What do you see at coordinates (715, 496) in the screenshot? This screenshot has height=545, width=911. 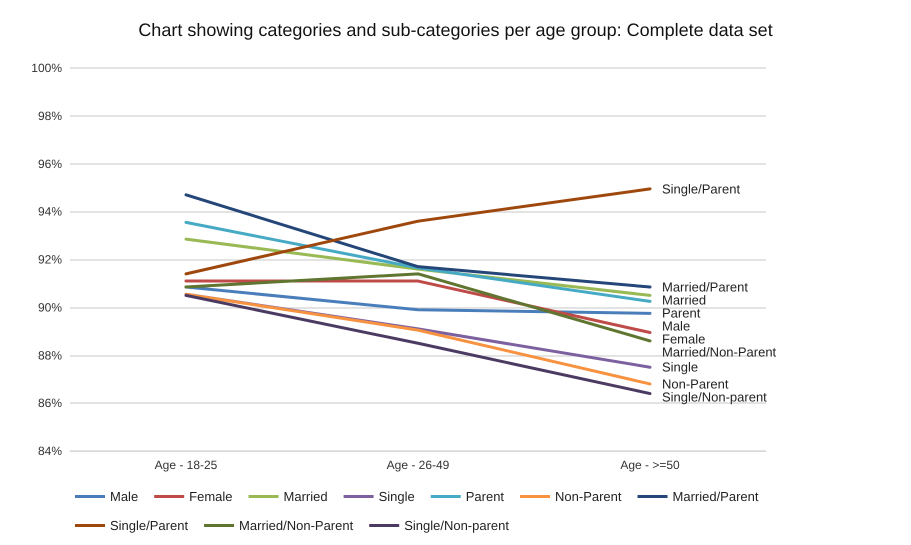 I see `legend-label: Married/Parent` at bounding box center [715, 496].